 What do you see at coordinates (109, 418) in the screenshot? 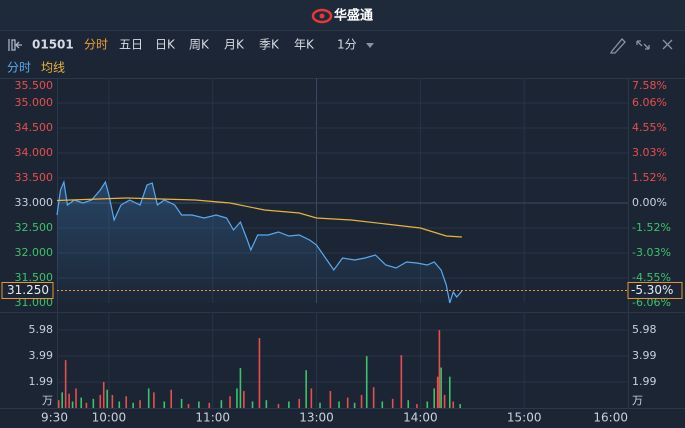
I see `x-tick-label: 10:00` at bounding box center [109, 418].